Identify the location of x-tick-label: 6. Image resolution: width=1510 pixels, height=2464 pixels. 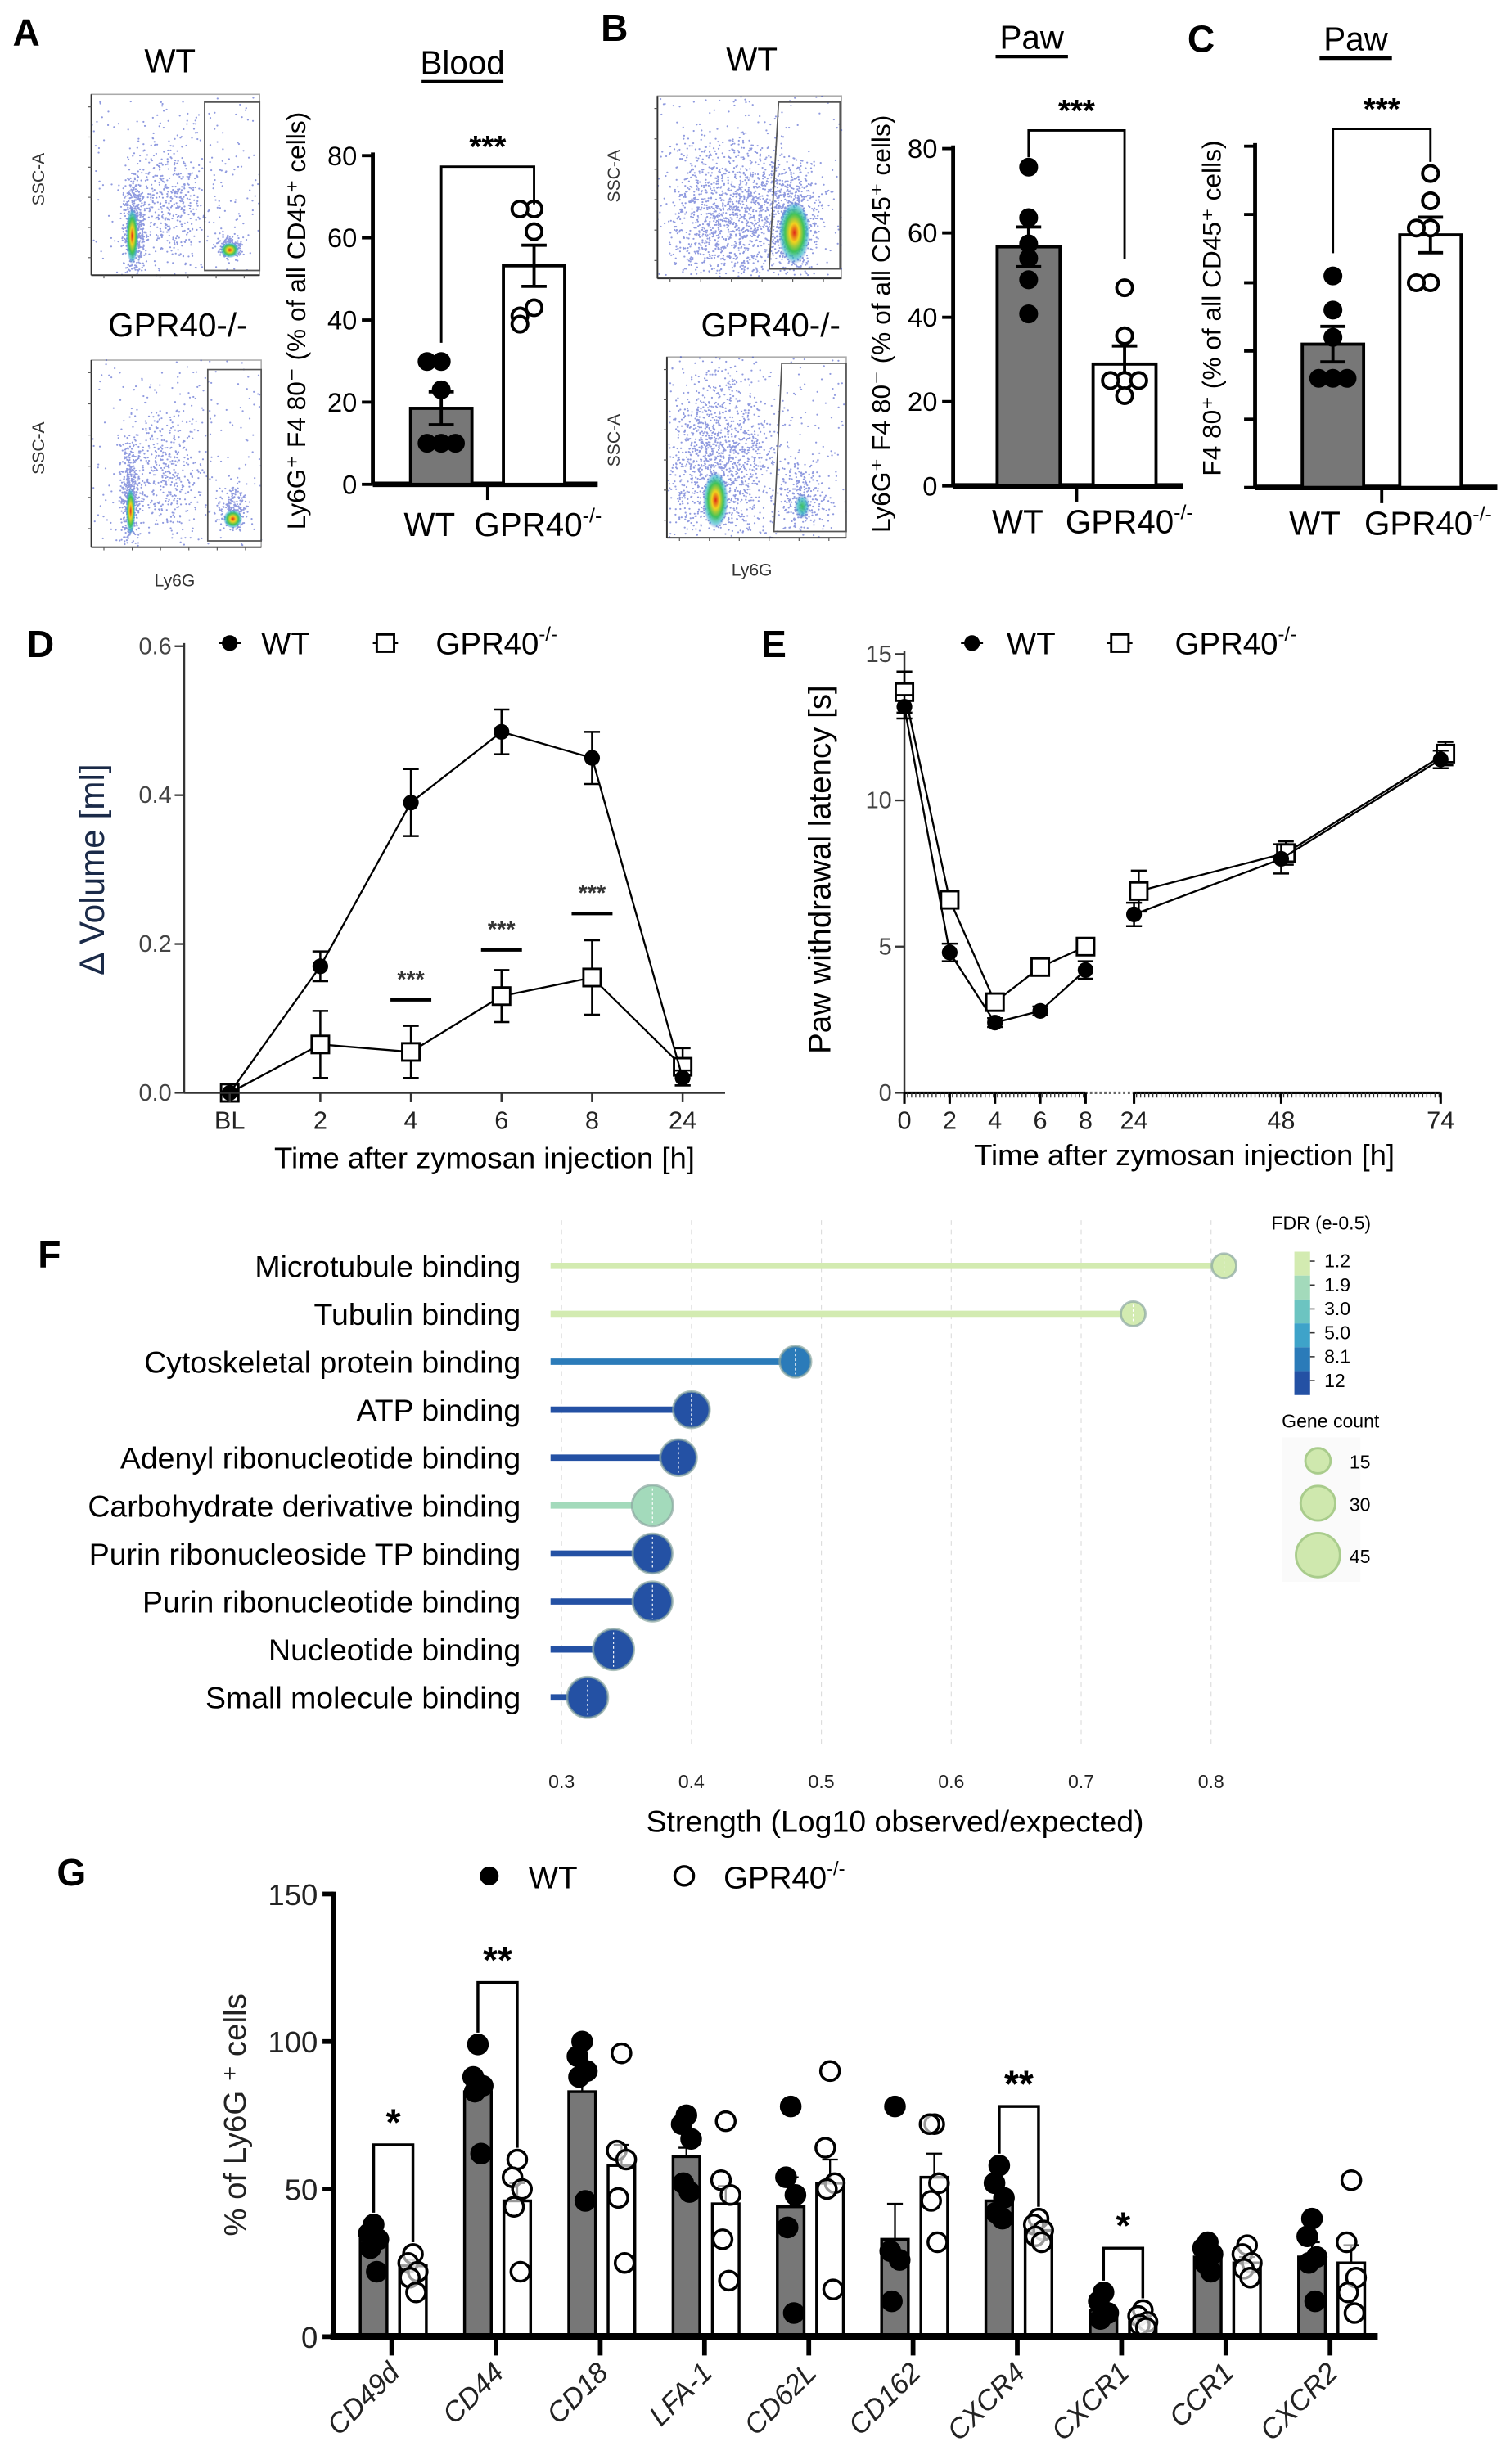
(501, 1120).